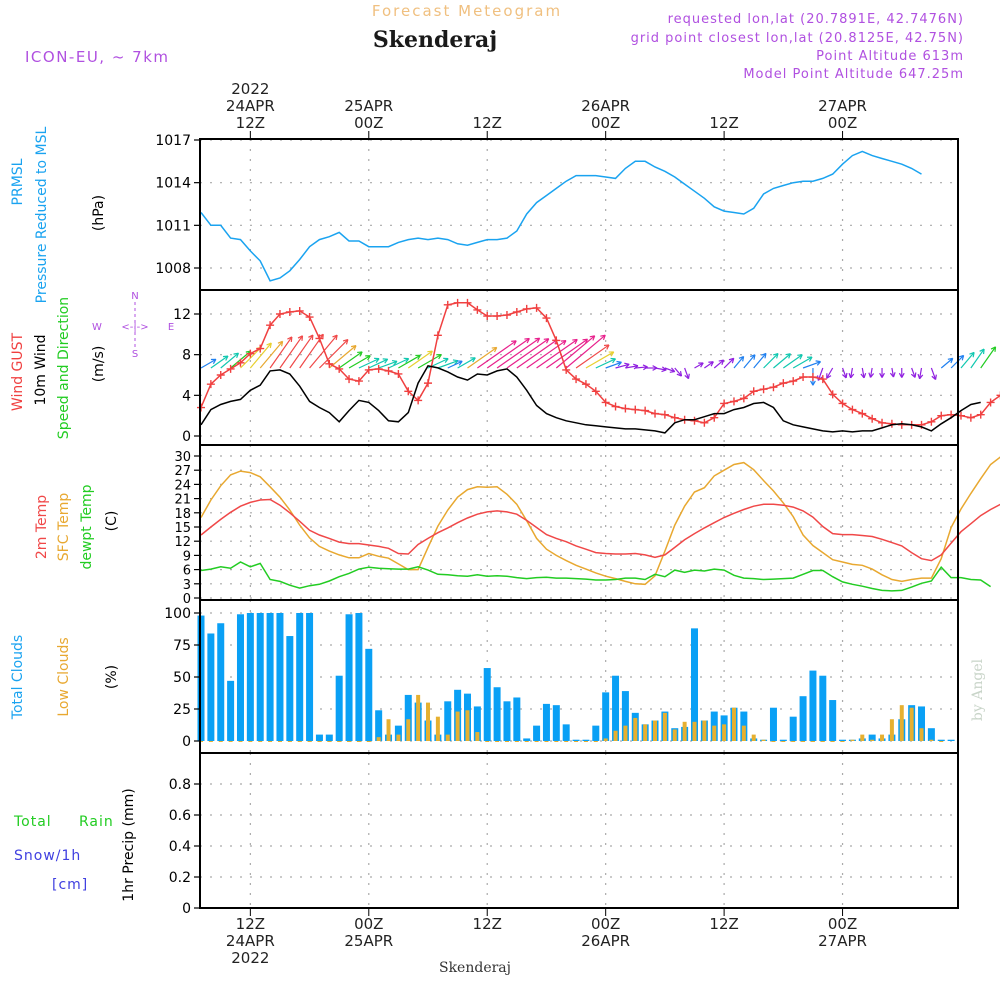  Describe the element at coordinates (96, 822) in the screenshot. I see `precip-label-rain: Rain` at that location.